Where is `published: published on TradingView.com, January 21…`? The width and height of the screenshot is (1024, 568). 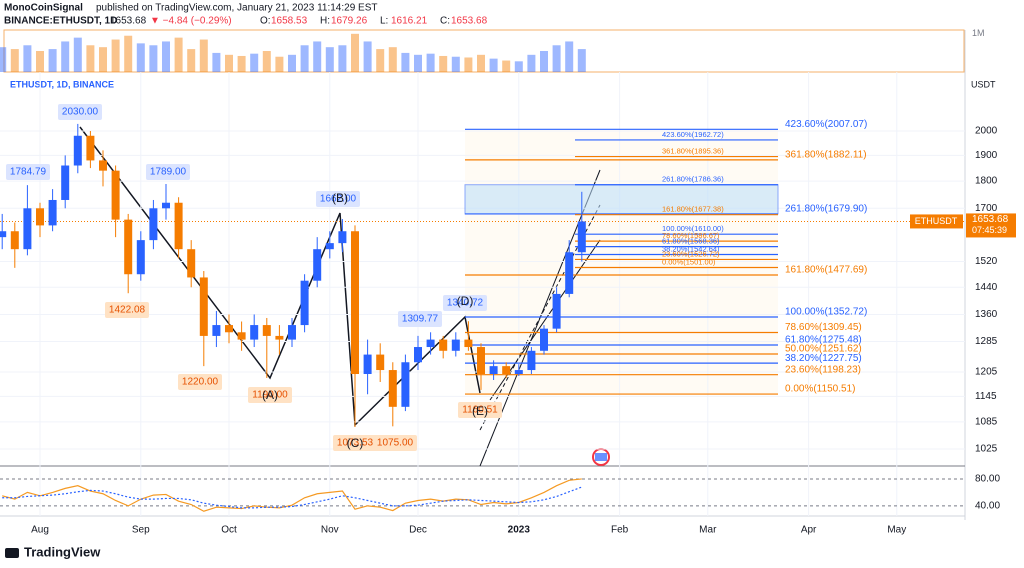
published: published on TradingView.com, January 21… is located at coordinates (236, 8).